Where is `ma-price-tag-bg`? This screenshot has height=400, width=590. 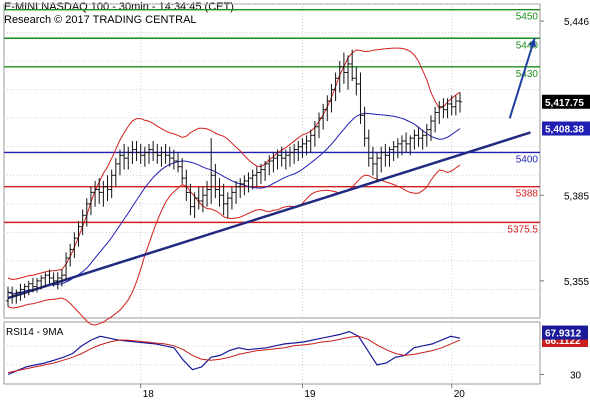
ma-price-tag-bg is located at coordinates (566, 128).